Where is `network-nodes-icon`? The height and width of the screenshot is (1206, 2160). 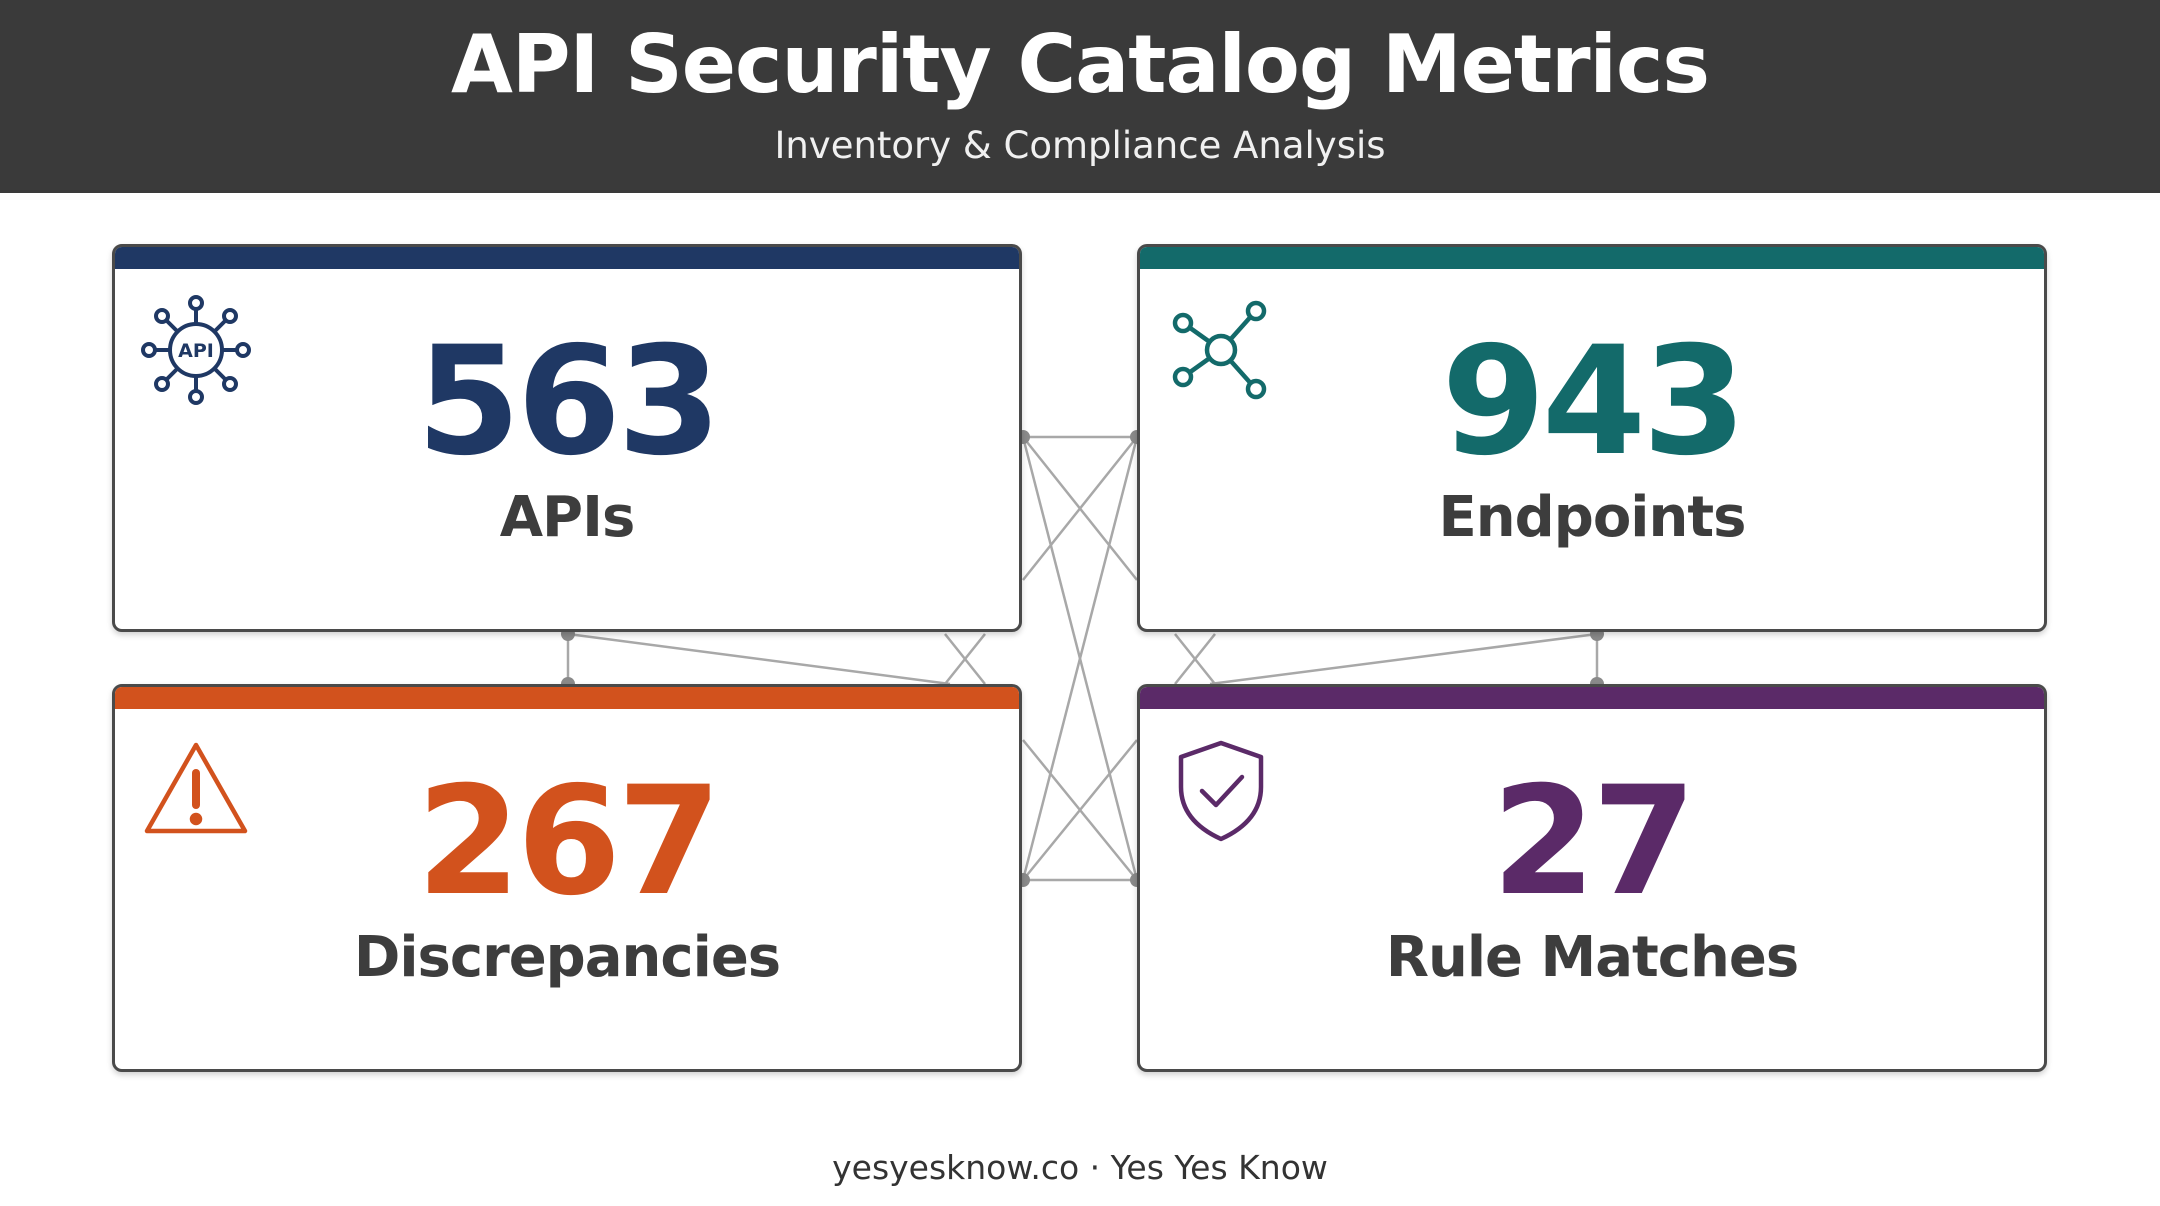
network-nodes-icon is located at coordinates (1219, 350).